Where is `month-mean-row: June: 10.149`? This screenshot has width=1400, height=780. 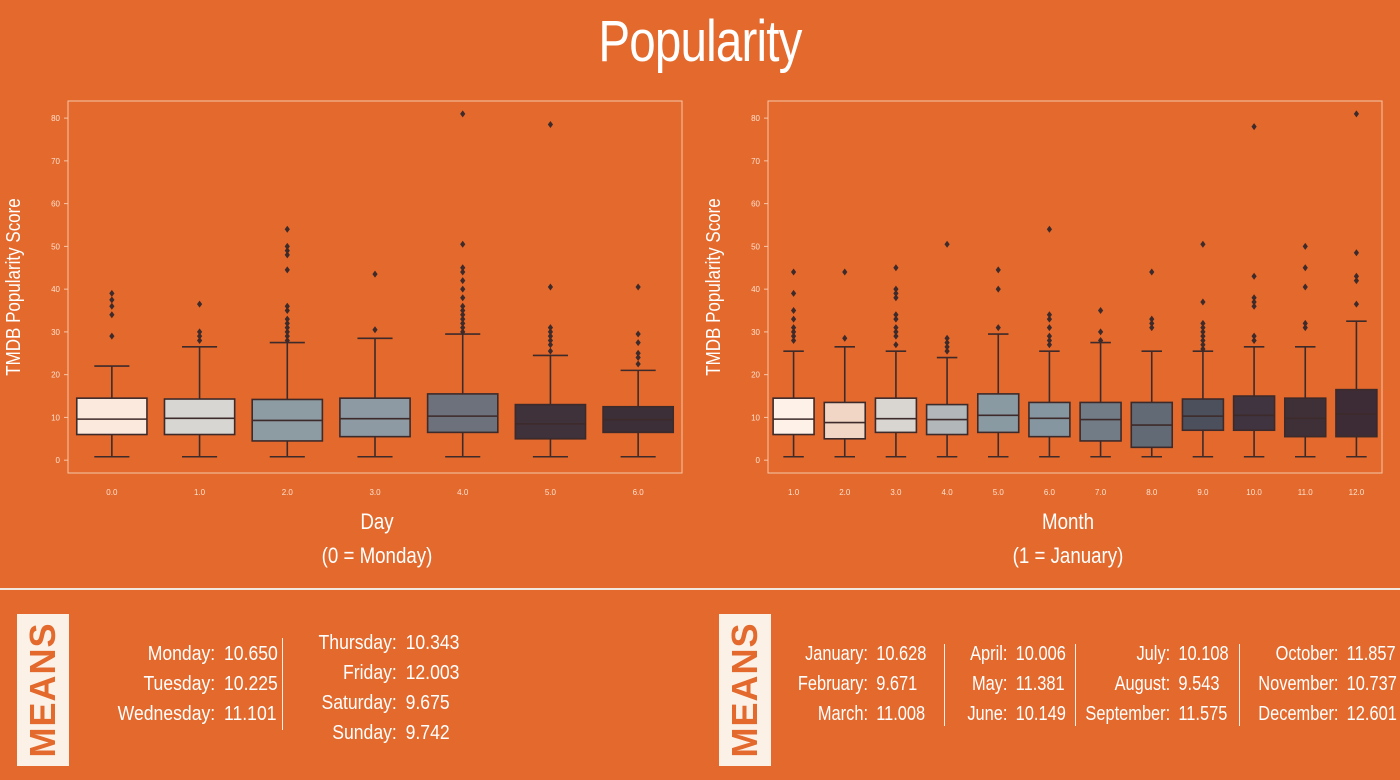 month-mean-row: June: 10.149 is located at coordinates (1014, 714).